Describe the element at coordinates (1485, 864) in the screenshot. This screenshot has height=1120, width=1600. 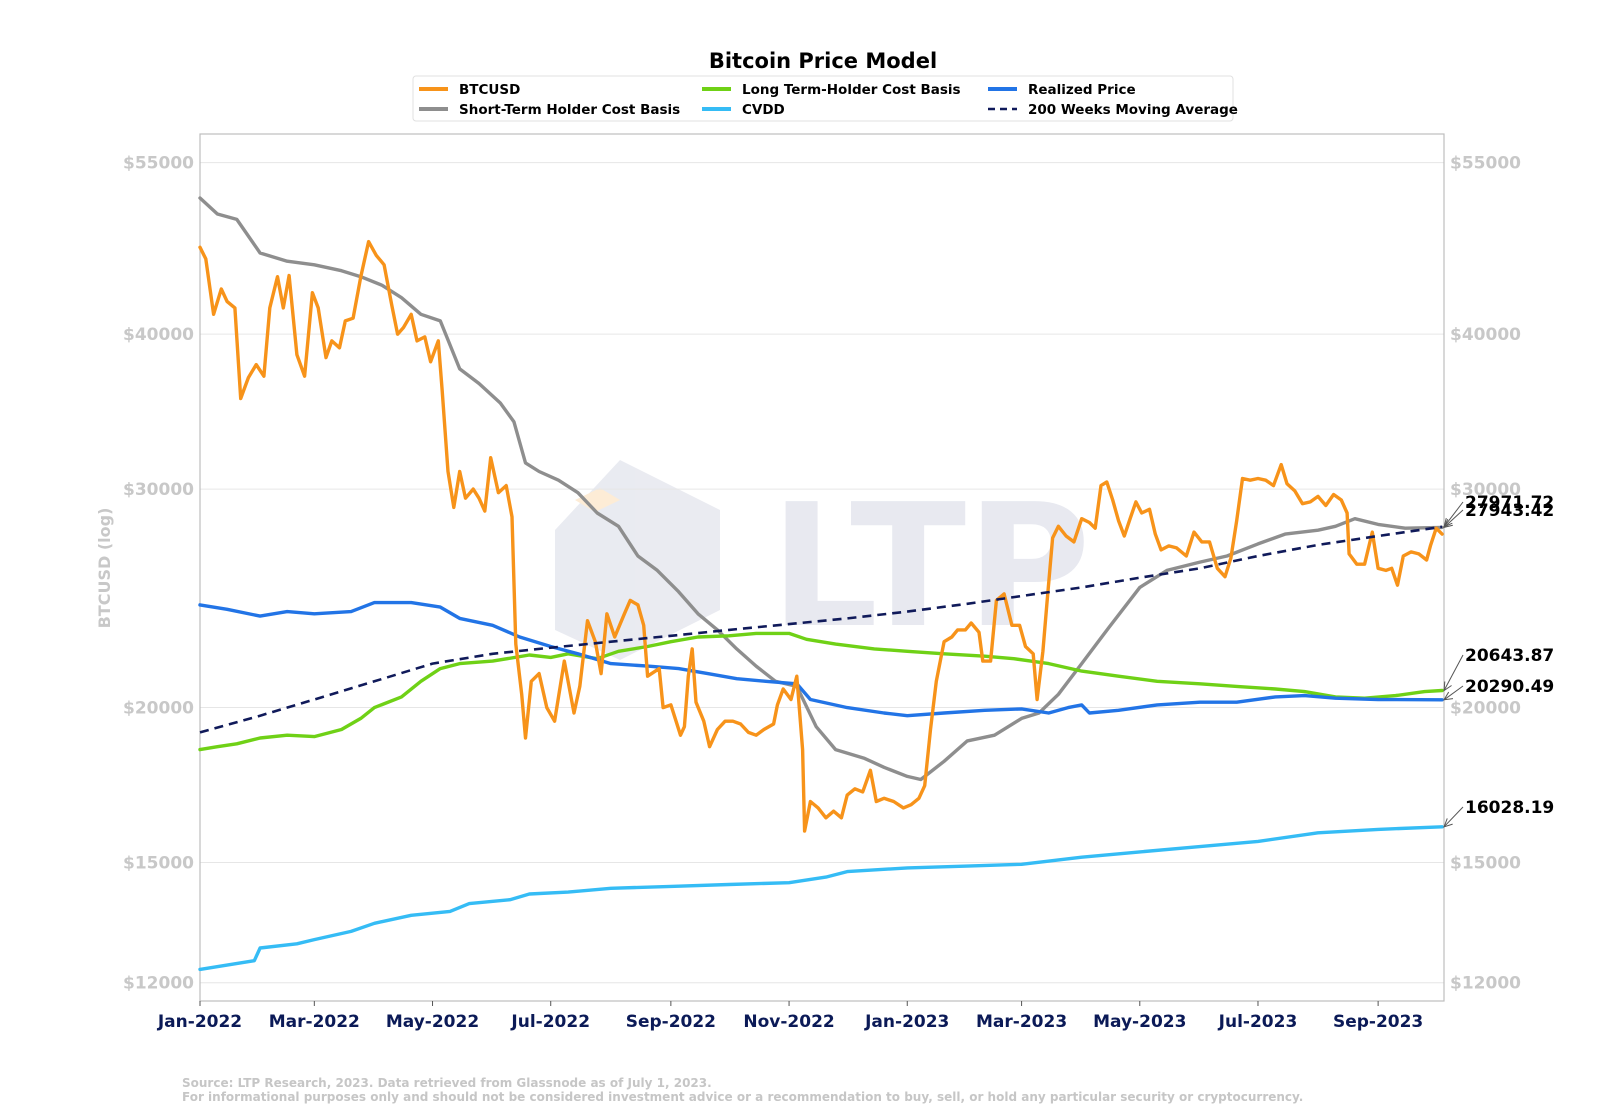
I see `y-tick-label-right: $15000` at that location.